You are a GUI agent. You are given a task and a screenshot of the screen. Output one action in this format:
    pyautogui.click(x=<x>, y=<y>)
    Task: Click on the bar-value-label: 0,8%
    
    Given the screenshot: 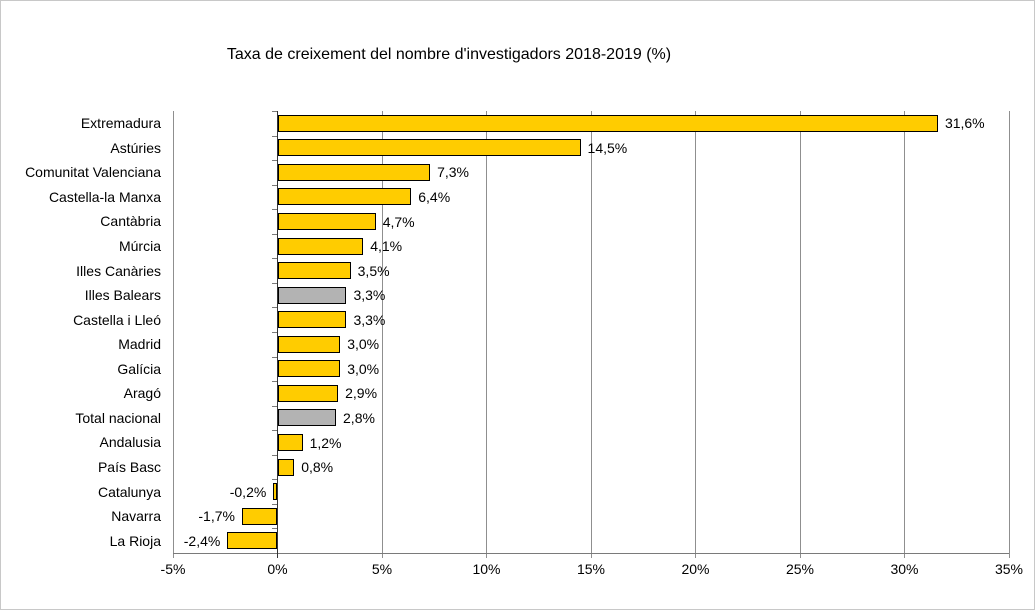 What is the action you would take?
    pyautogui.click(x=317, y=467)
    